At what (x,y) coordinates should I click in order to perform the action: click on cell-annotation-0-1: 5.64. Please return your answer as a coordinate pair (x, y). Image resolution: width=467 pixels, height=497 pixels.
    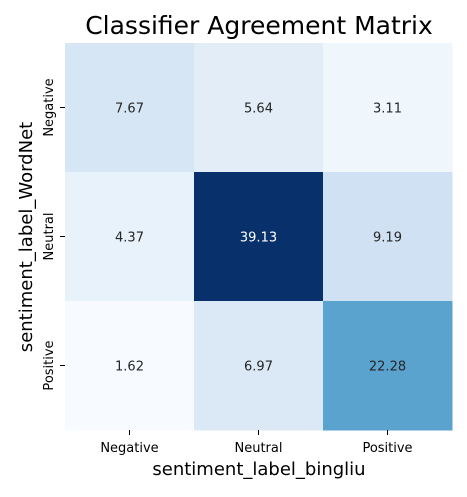
    Looking at the image, I should click on (258, 109).